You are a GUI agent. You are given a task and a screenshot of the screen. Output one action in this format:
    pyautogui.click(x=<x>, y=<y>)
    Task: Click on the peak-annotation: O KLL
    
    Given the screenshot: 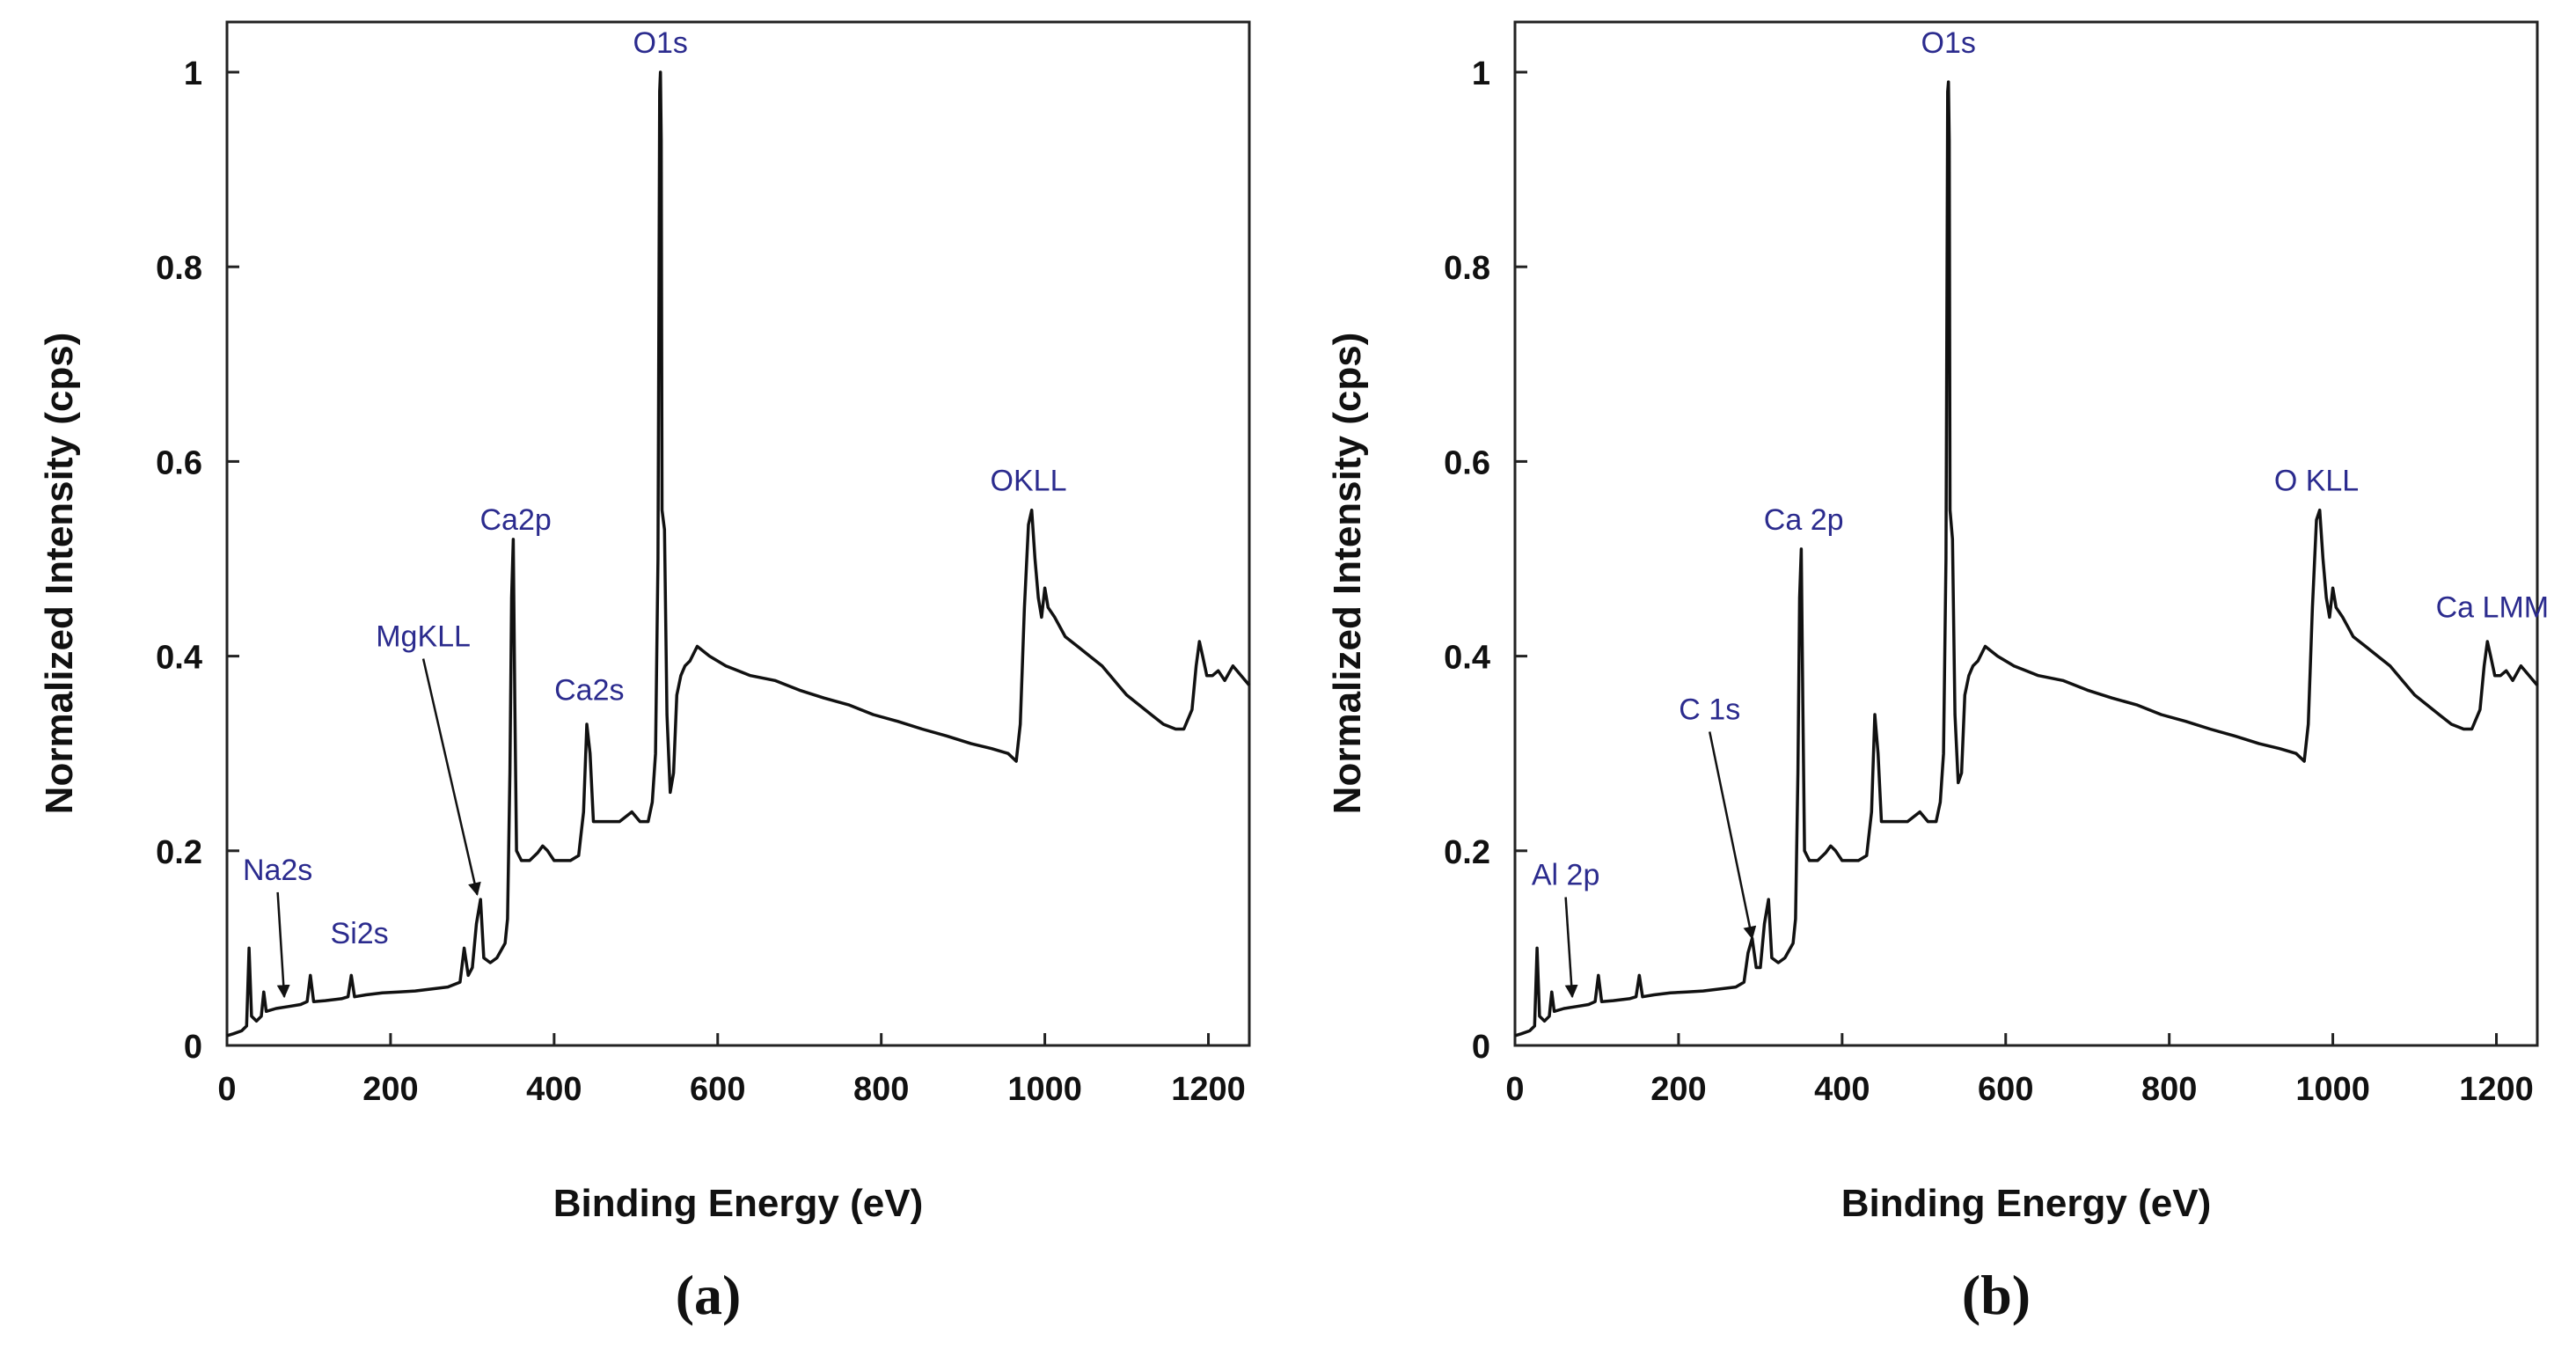 What is the action you would take?
    pyautogui.click(x=2316, y=482)
    